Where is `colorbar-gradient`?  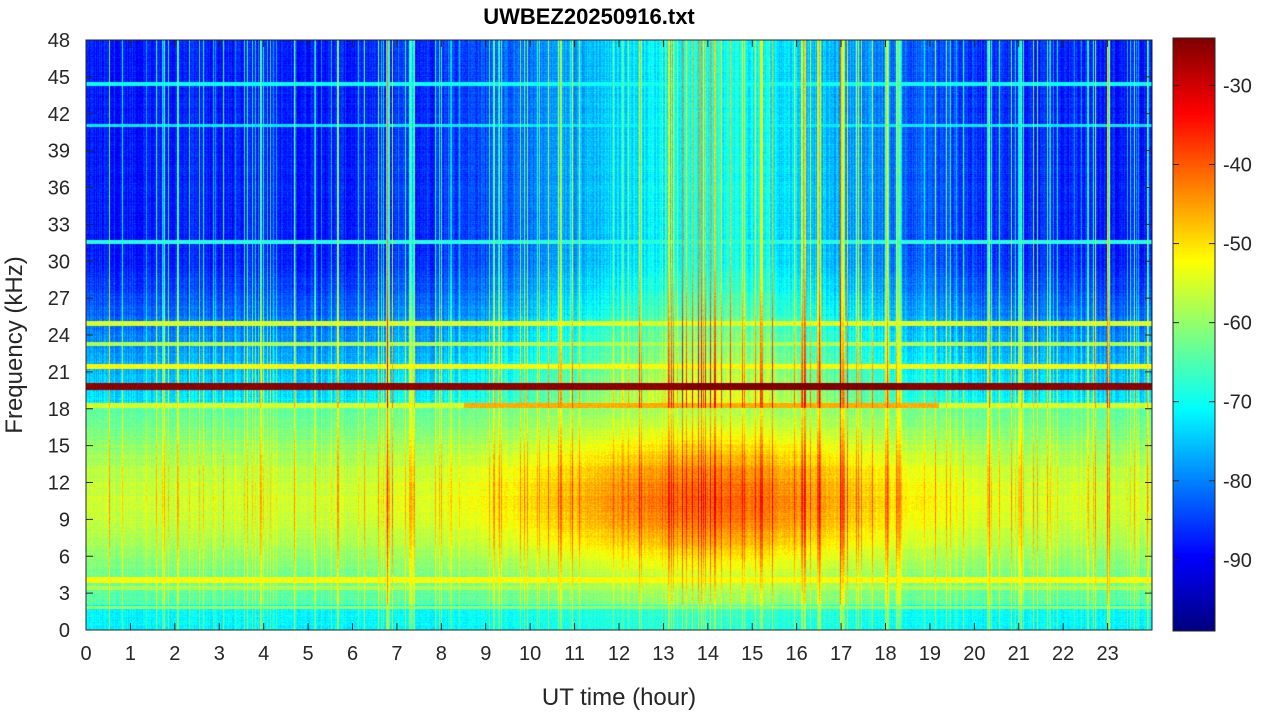
colorbar-gradient is located at coordinates (1194, 334).